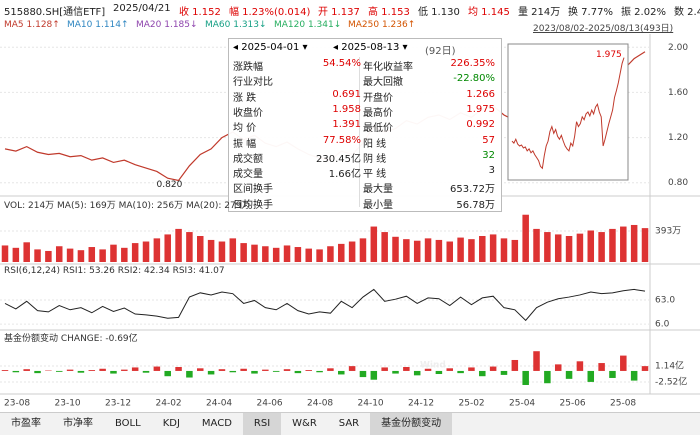 This screenshot has height=435, width=700. I want to click on ma-item: MA60 1.313↓, so click(236, 25).